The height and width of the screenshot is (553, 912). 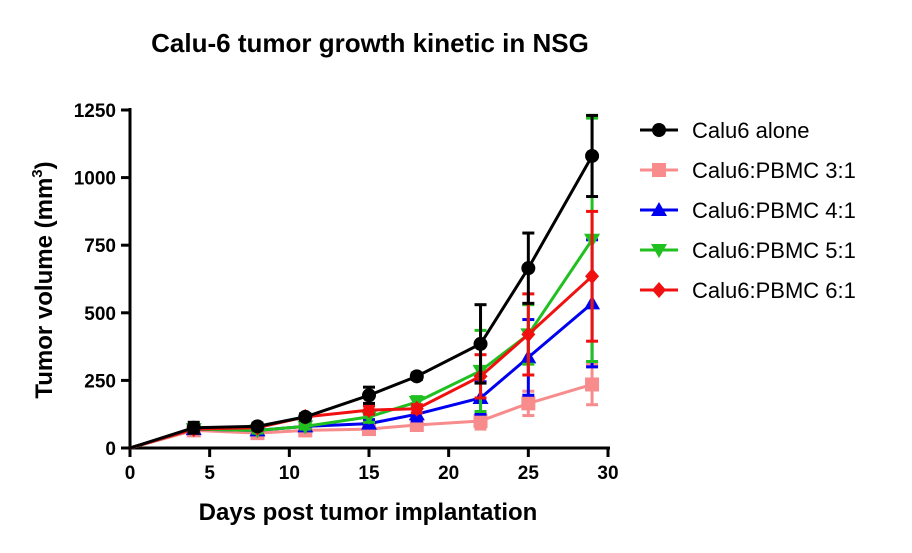 I want to click on x-tick-label: 30, so click(x=607, y=473).